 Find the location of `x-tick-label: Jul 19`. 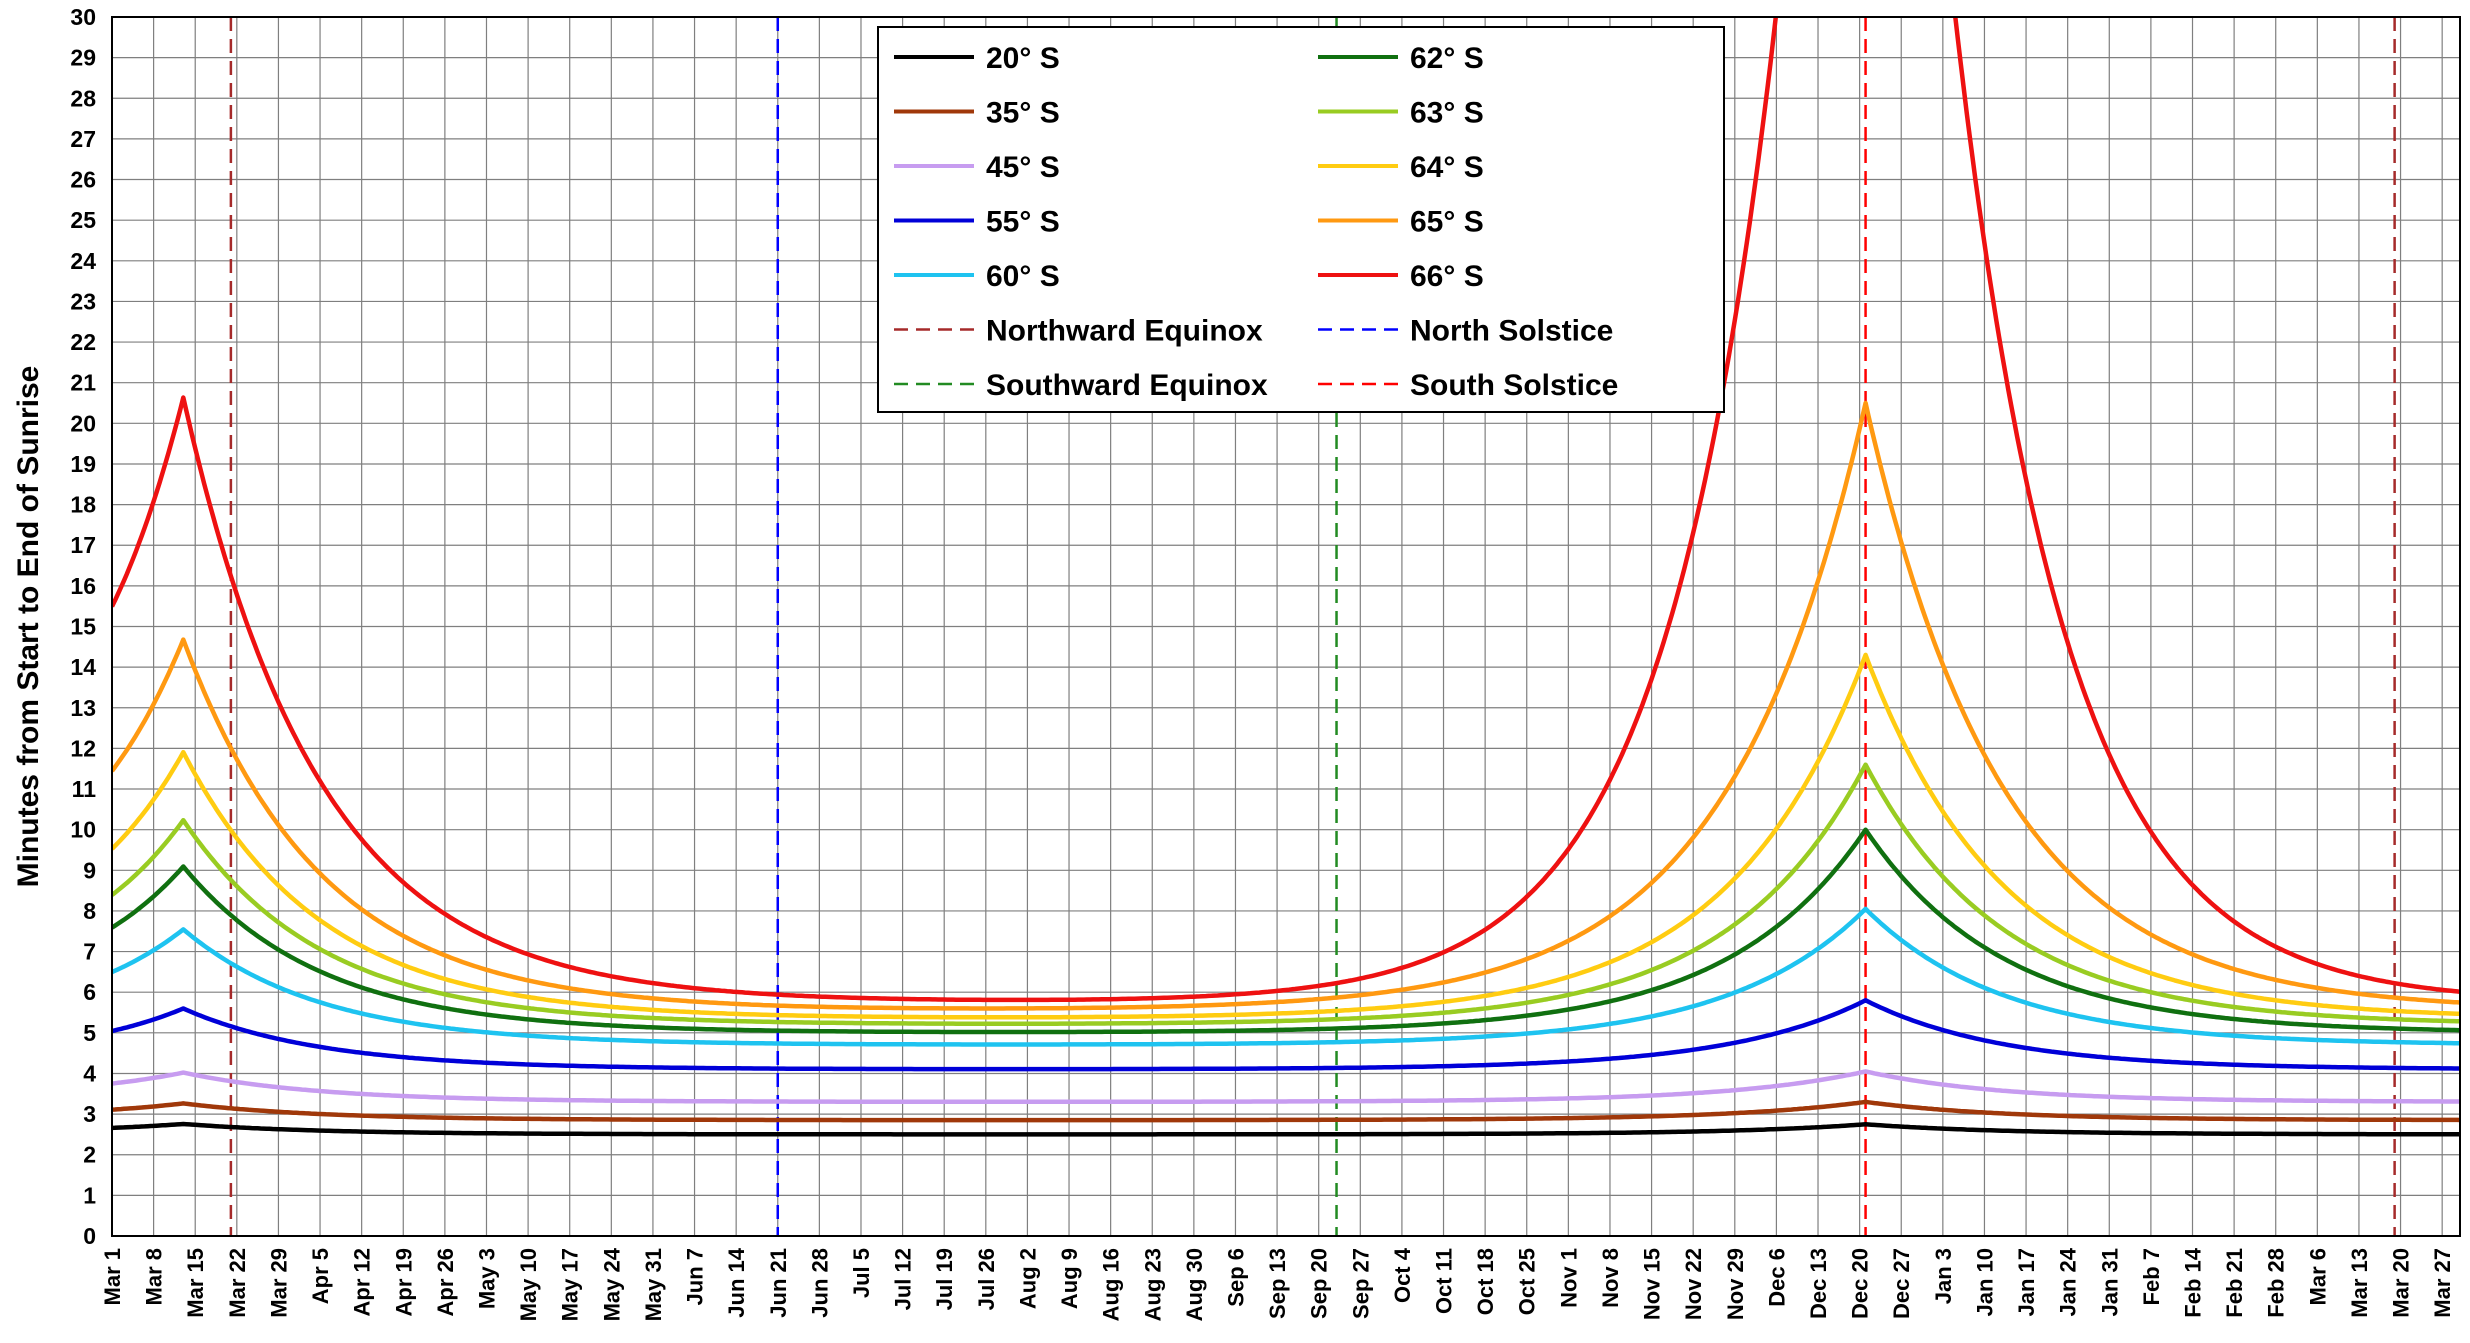

x-tick-label: Jul 19 is located at coordinates (944, 1279).